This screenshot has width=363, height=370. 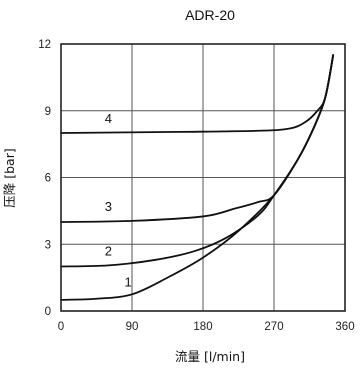 What do you see at coordinates (108, 206) in the screenshot?
I see `series-3-label: 3` at bounding box center [108, 206].